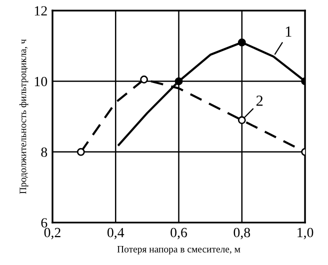  What do you see at coordinates (41, 81) in the screenshot?
I see `y-tick-label: 10` at bounding box center [41, 81].